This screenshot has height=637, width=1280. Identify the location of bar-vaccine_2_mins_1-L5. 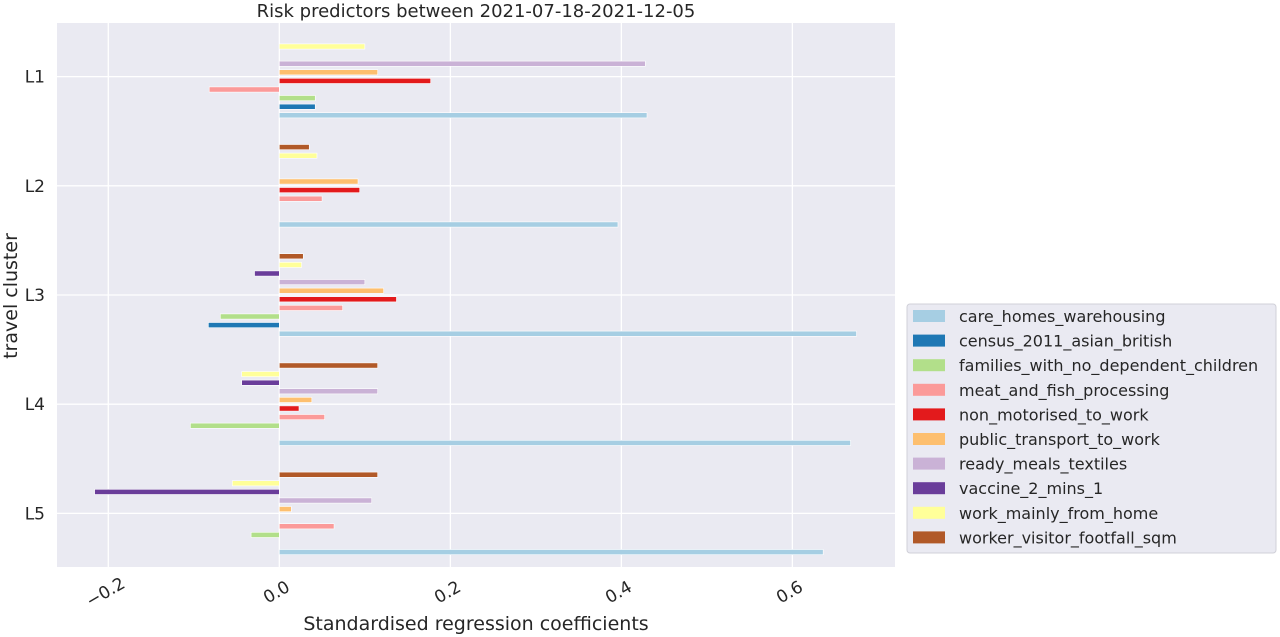
(187, 491).